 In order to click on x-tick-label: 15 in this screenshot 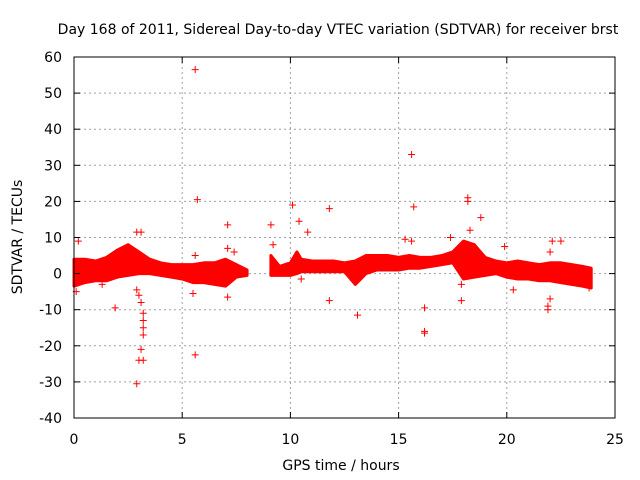, I will do `click(399, 440)`.